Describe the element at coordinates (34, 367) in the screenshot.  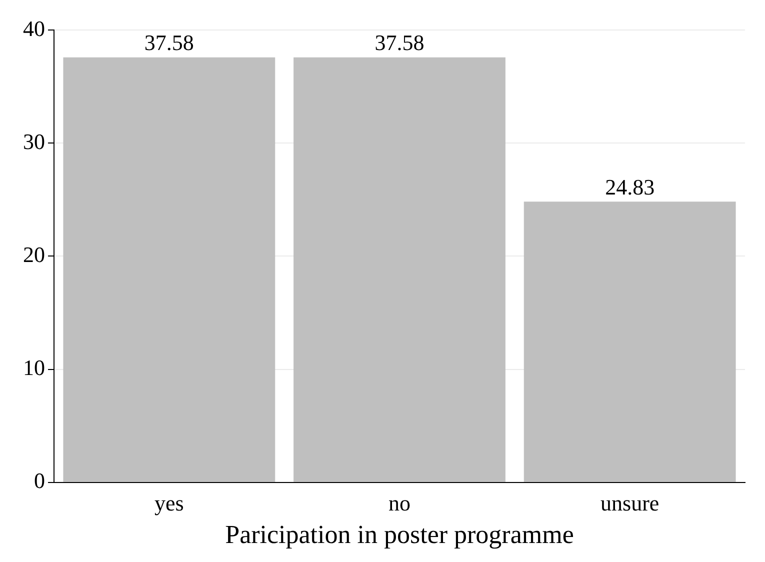
I see `y-tick-label: 10` at that location.